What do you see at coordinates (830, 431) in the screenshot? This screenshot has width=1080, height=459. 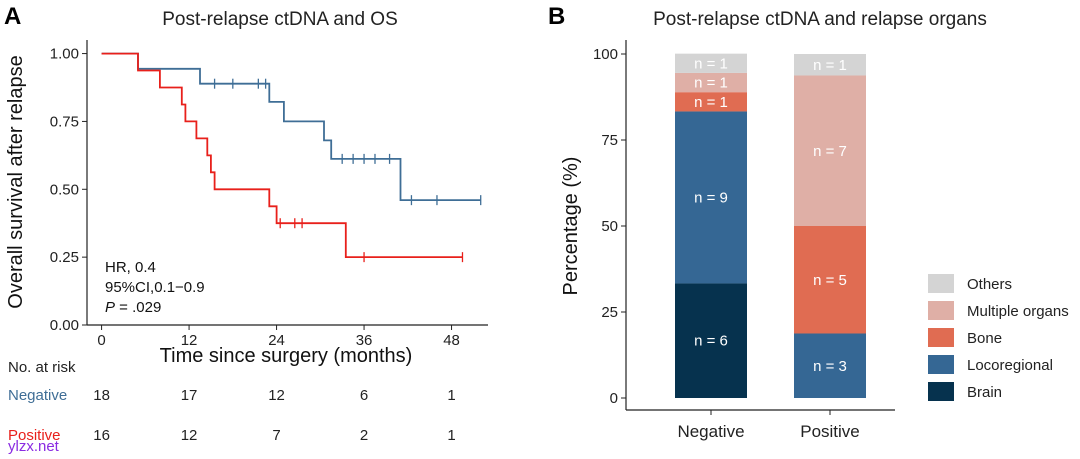 I see `bar-category-label: Positive` at bounding box center [830, 431].